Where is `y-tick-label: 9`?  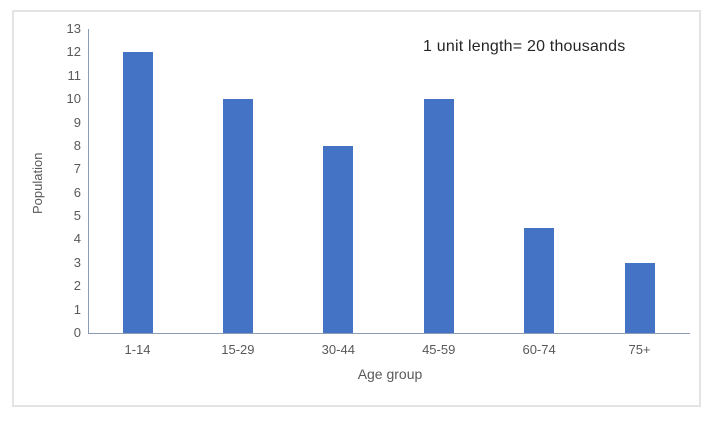 y-tick-label: 9 is located at coordinates (77, 122).